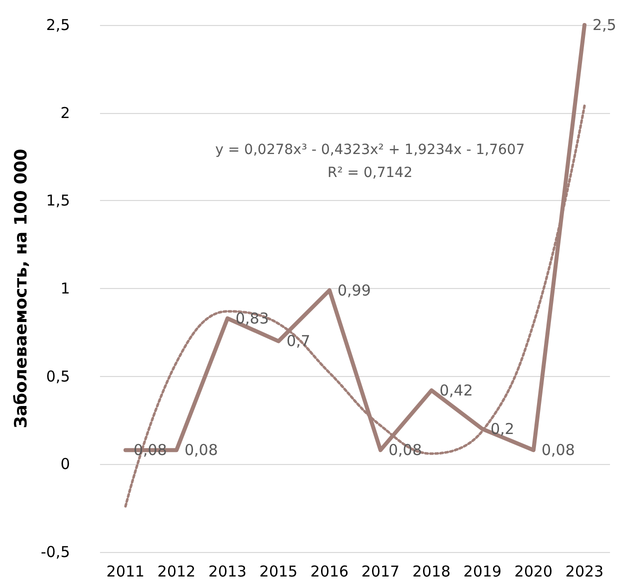  Describe the element at coordinates (58, 25) in the screenshot. I see `y-tick-label: 2,5` at that location.